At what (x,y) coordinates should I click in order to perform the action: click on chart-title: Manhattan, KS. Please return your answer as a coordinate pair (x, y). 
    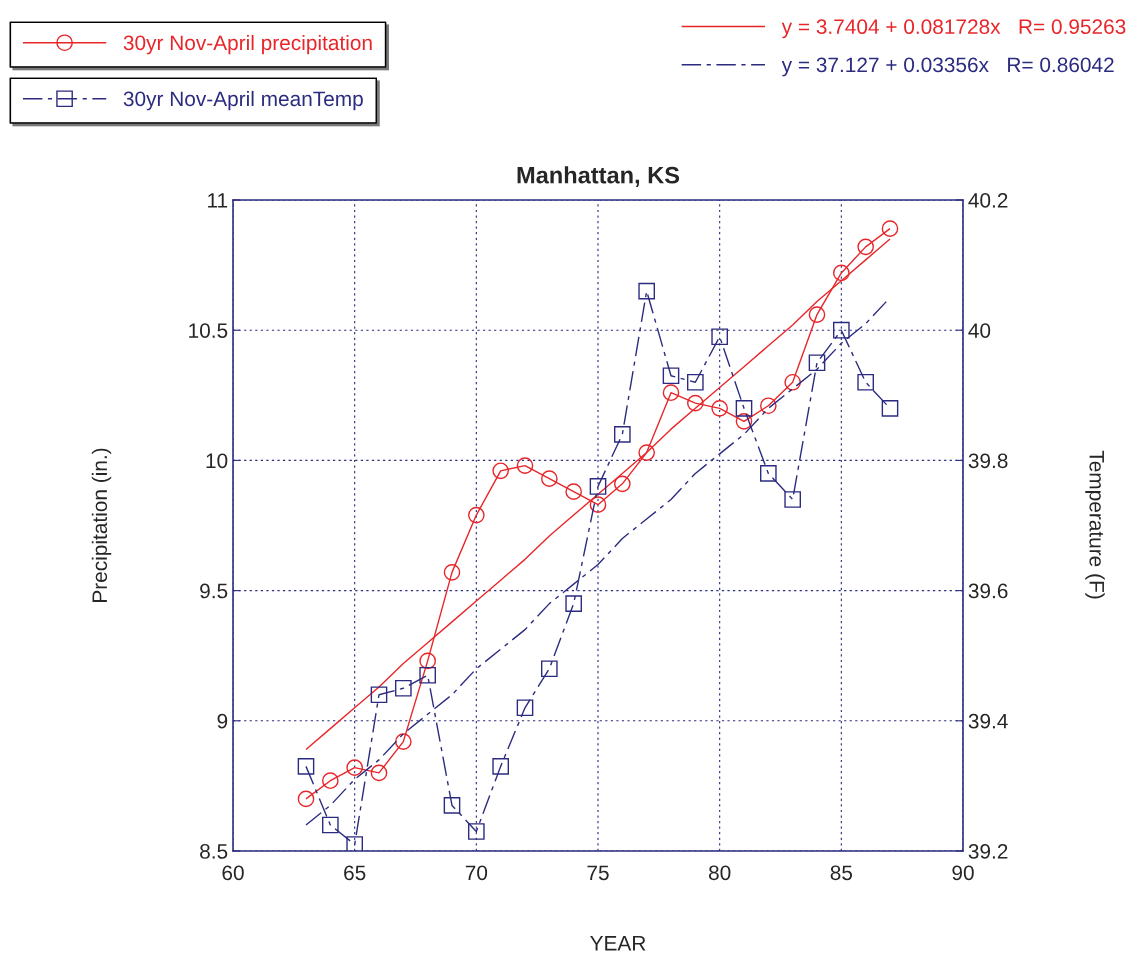
    Looking at the image, I should click on (598, 176).